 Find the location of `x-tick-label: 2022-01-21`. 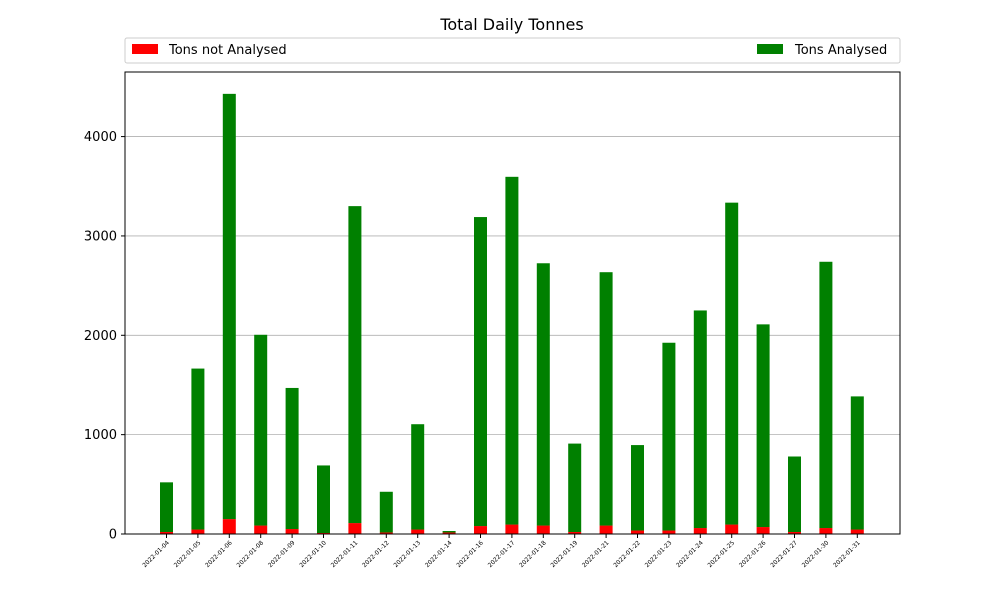

x-tick-label: 2022-01-21 is located at coordinates (596, 554).